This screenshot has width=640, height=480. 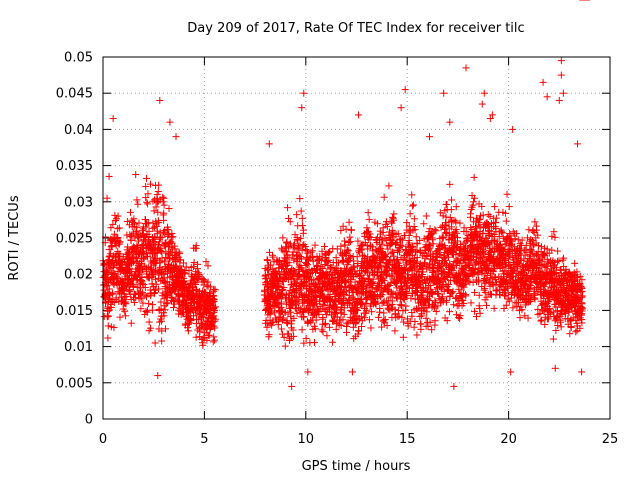 I want to click on x-tick-label: 20, so click(x=508, y=439).